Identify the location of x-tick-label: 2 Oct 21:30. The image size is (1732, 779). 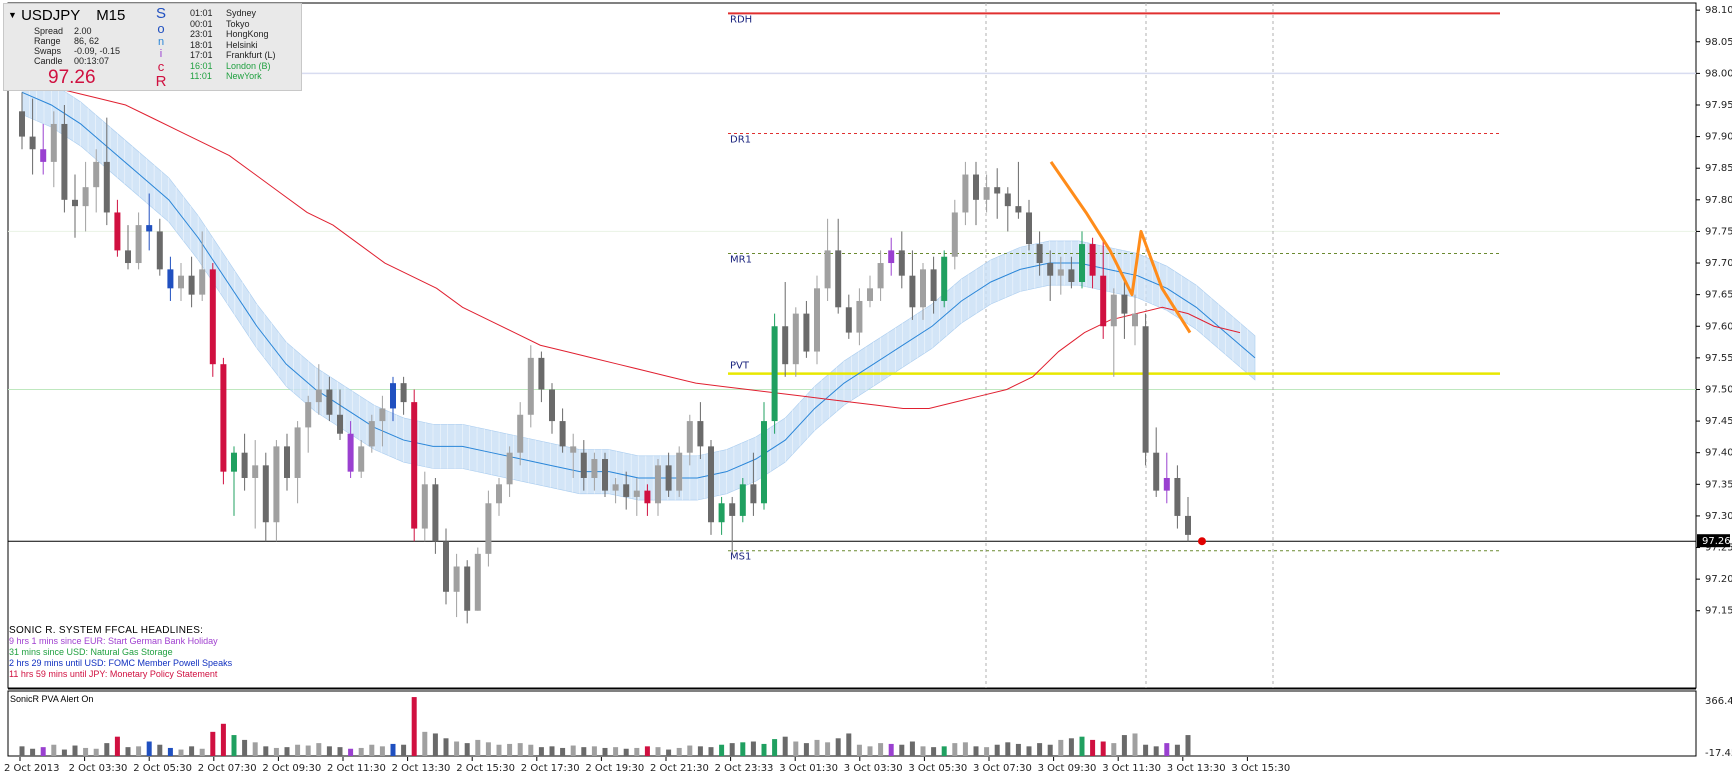
(679, 768).